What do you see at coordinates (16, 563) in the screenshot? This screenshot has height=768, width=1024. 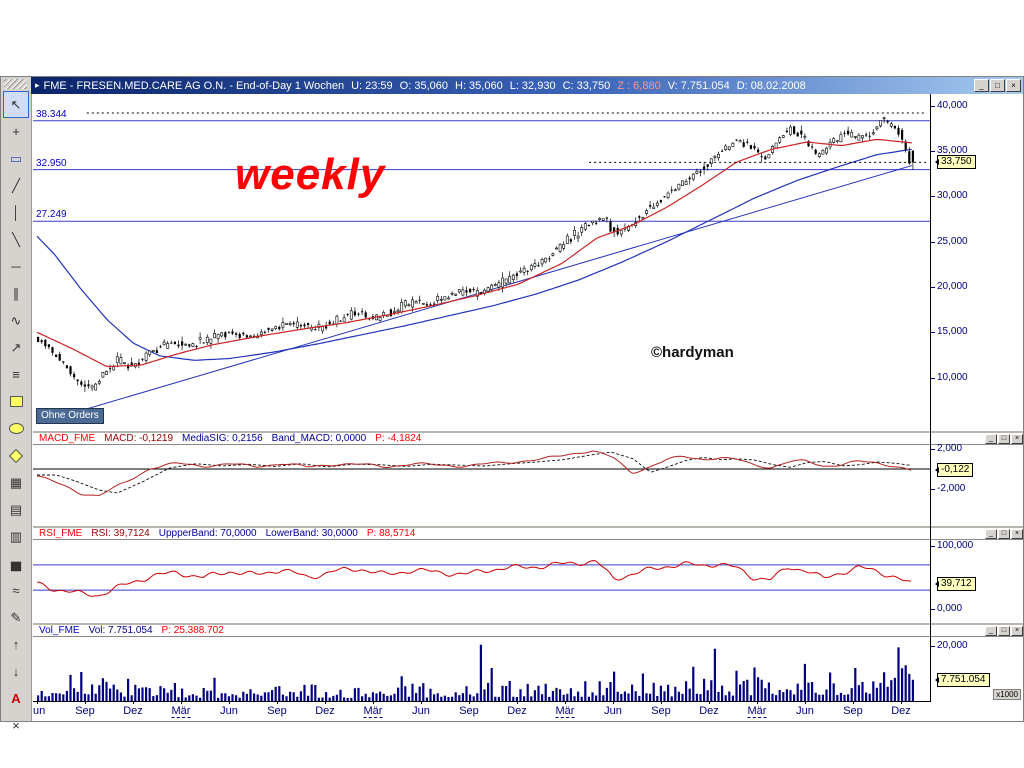 I see `histogram-tool-icon: ▅` at bounding box center [16, 563].